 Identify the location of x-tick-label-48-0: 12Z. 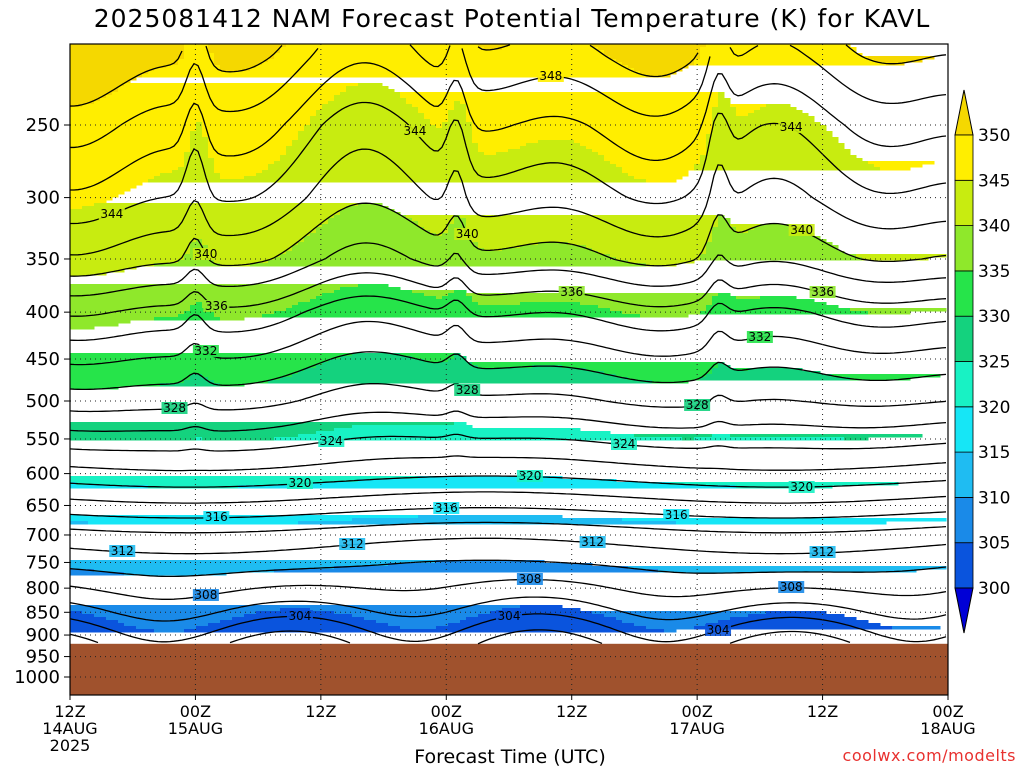
(571, 711).